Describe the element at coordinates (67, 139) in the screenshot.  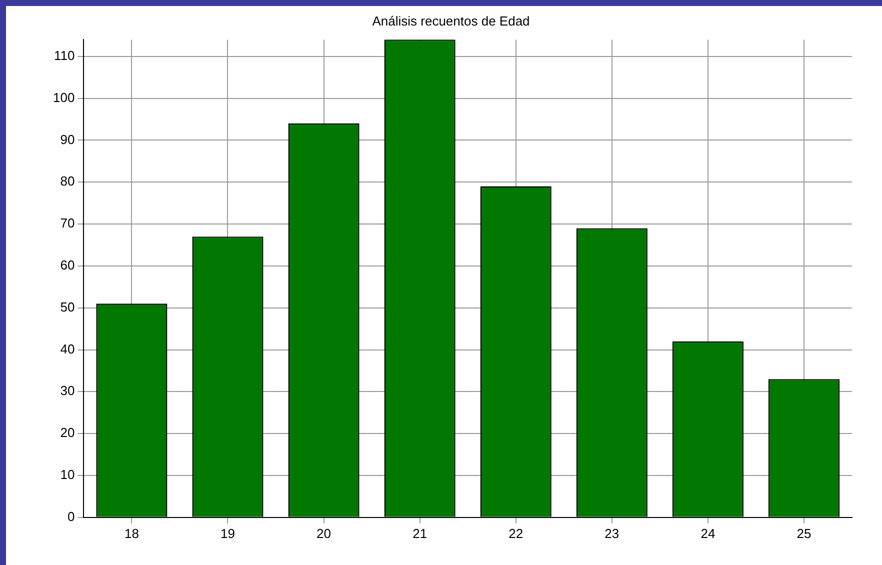
I see `y-tick-label: 90` at that location.